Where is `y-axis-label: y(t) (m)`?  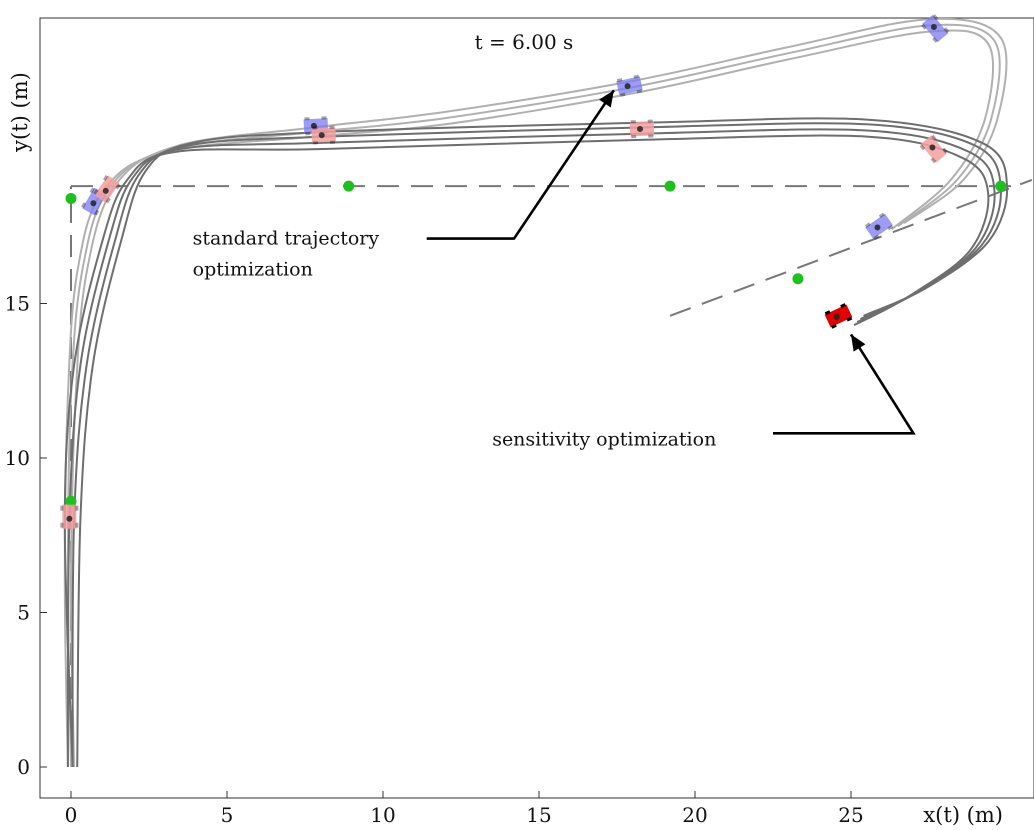 y-axis-label: y(t) (m) is located at coordinates (20, 112).